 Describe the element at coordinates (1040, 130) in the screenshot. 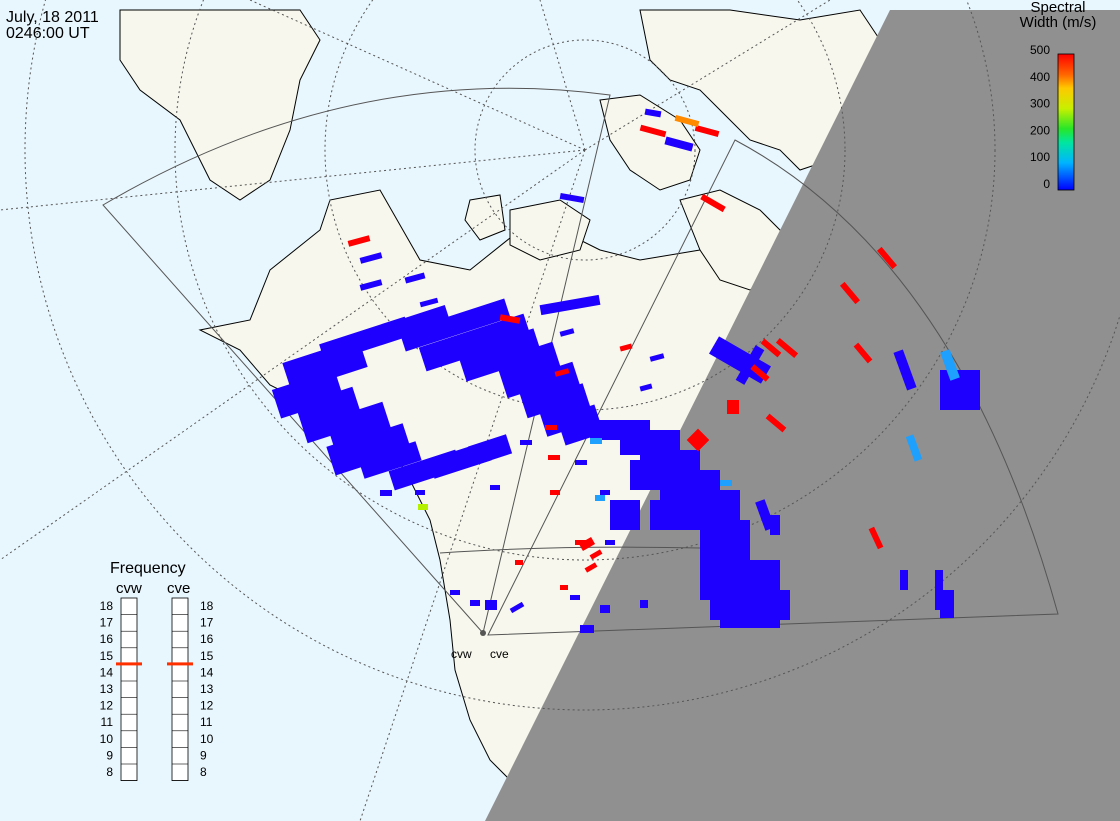

I see `colour-bar-tick-label: 200` at that location.